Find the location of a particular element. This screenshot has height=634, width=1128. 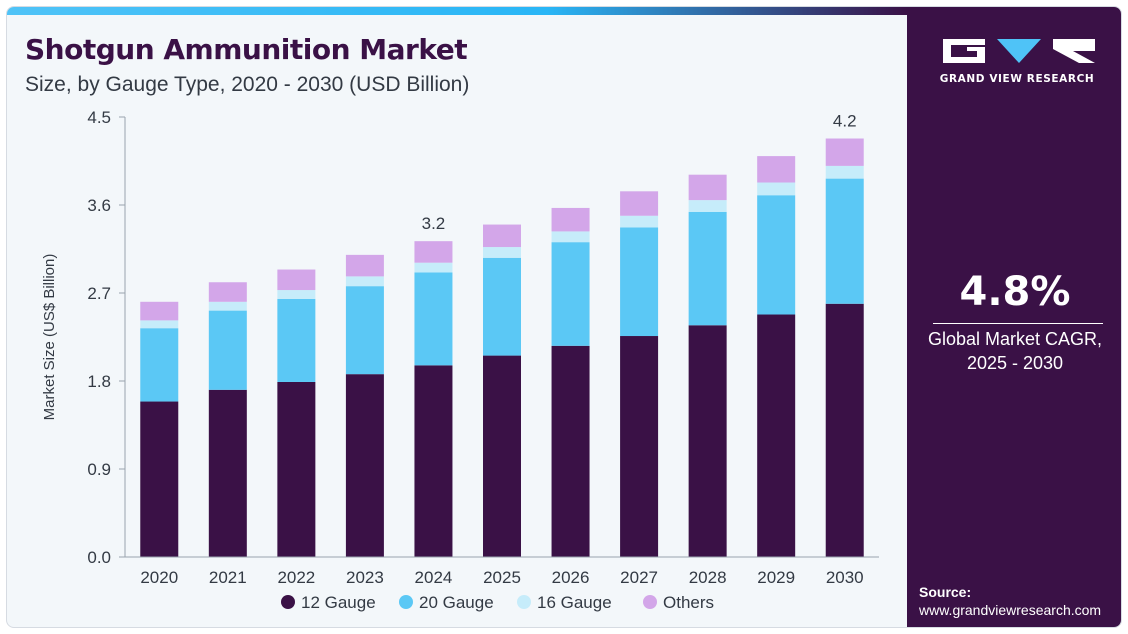

bar-20-gauge-2028 is located at coordinates (707, 268).